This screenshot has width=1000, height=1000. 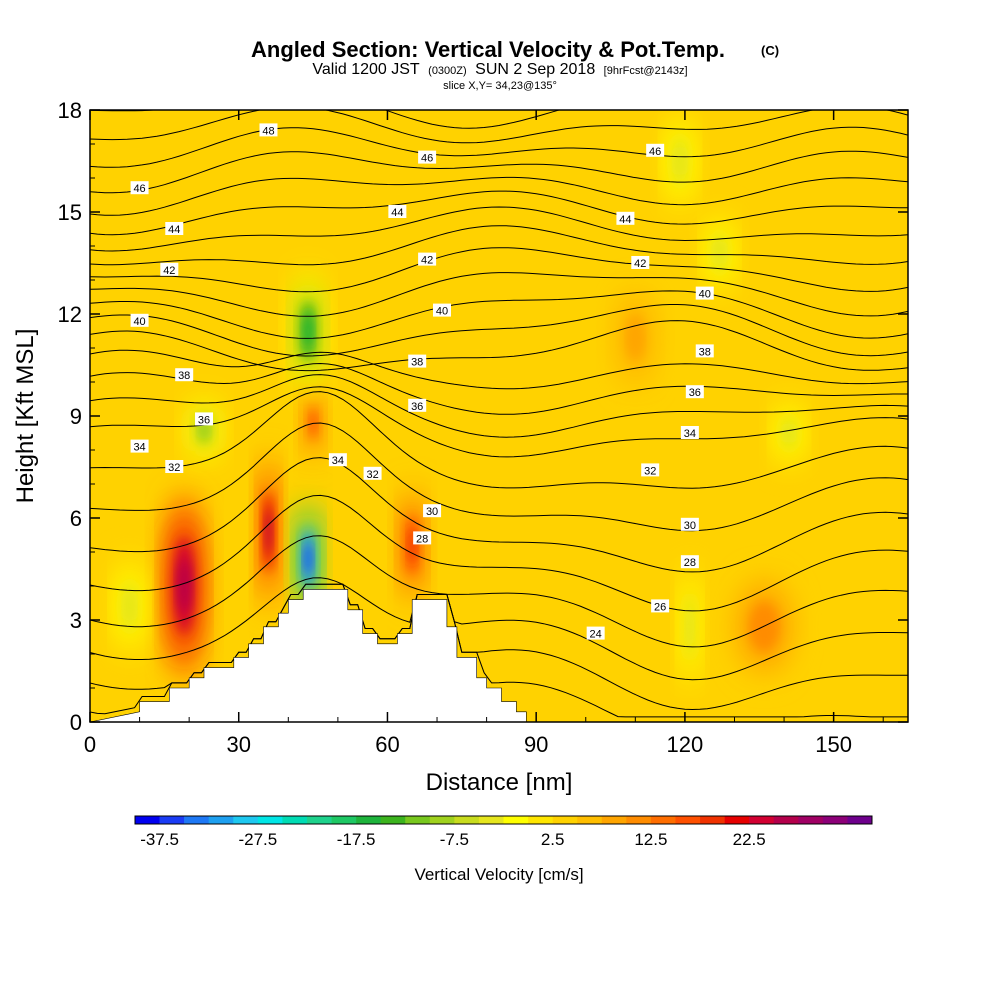 I want to click on colorbar-tick-label: 22.5, so click(x=749, y=839).